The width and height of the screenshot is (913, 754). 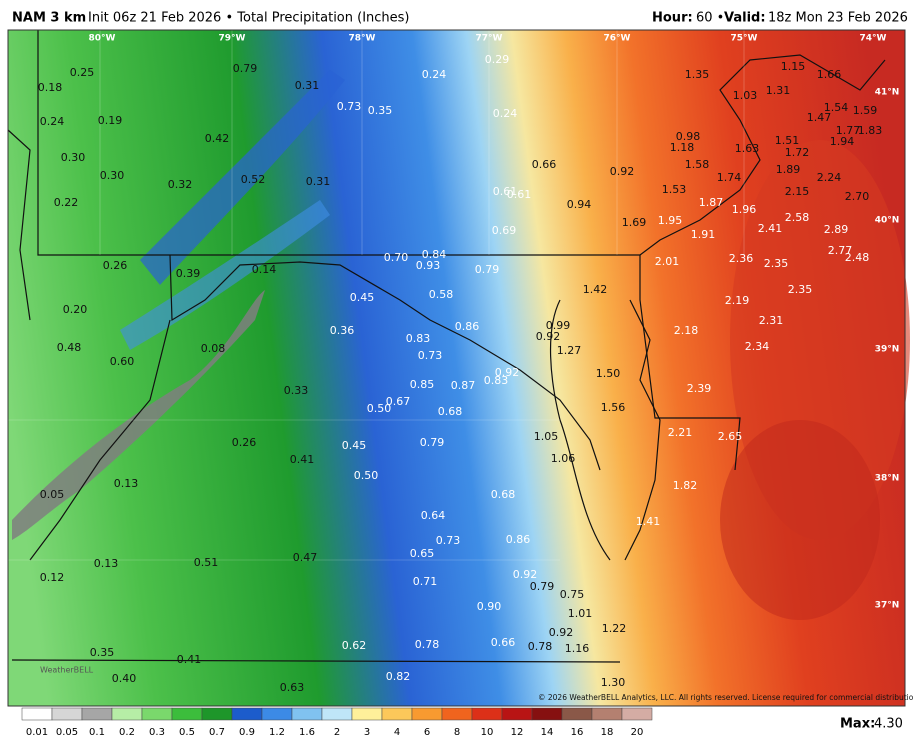 What do you see at coordinates (697, 164) in the screenshot?
I see `point-label: 1.58` at bounding box center [697, 164].